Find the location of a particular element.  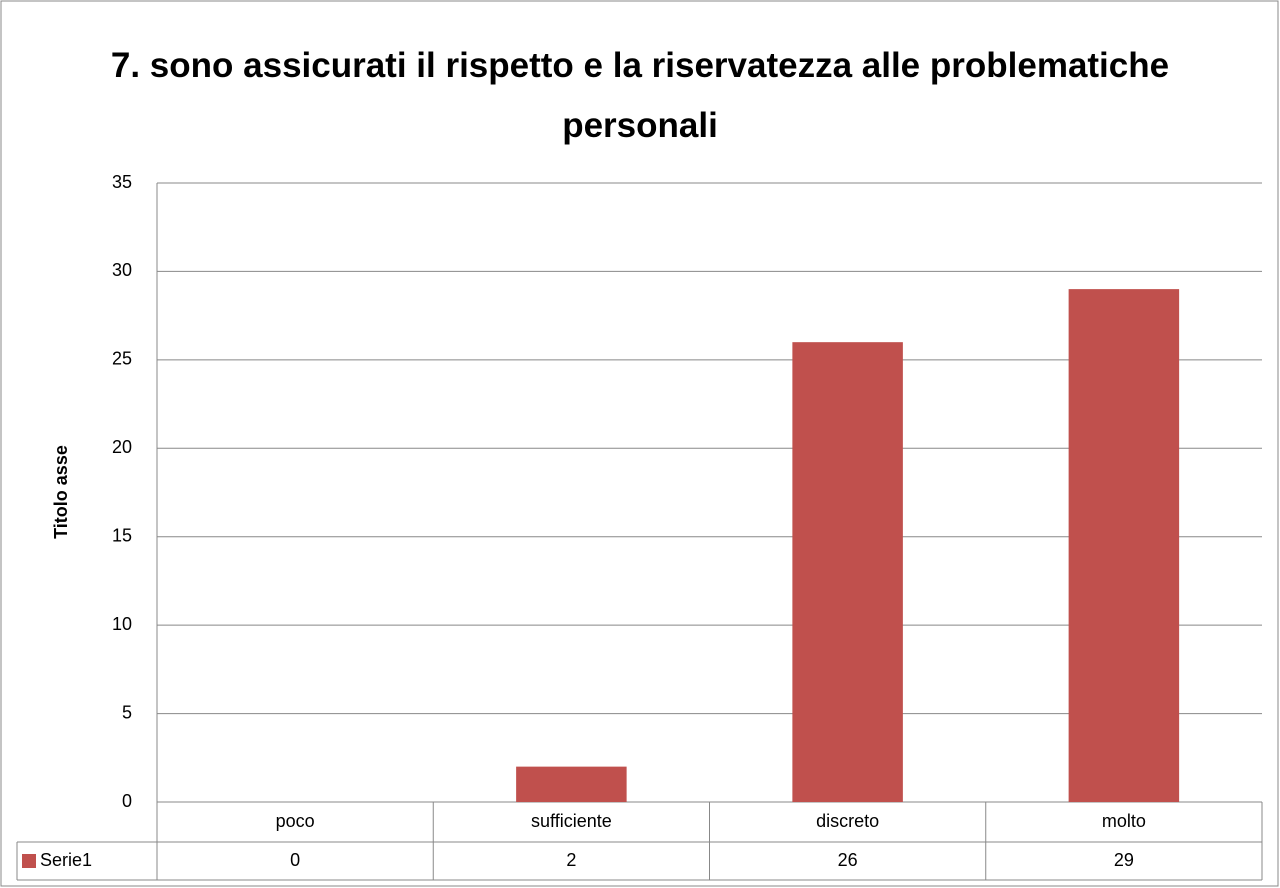

y-tick-label: 10 is located at coordinates (122, 624).